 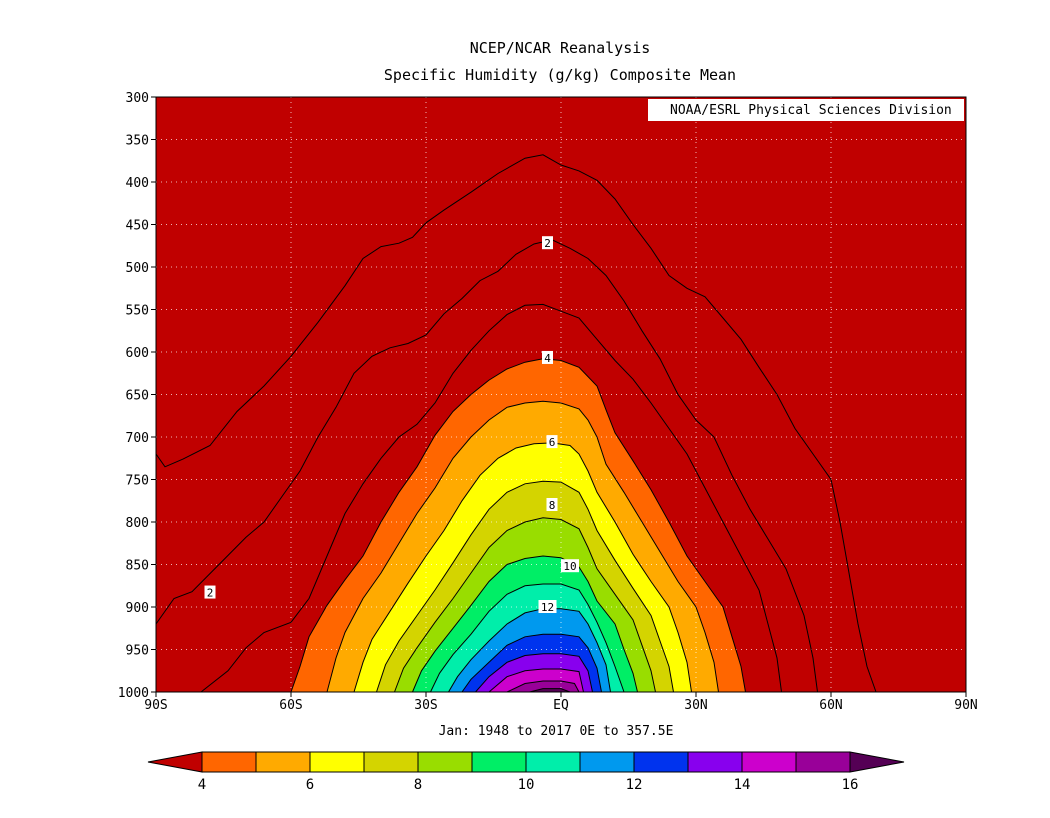 I want to click on y-tick-label: 450, so click(x=137, y=226).